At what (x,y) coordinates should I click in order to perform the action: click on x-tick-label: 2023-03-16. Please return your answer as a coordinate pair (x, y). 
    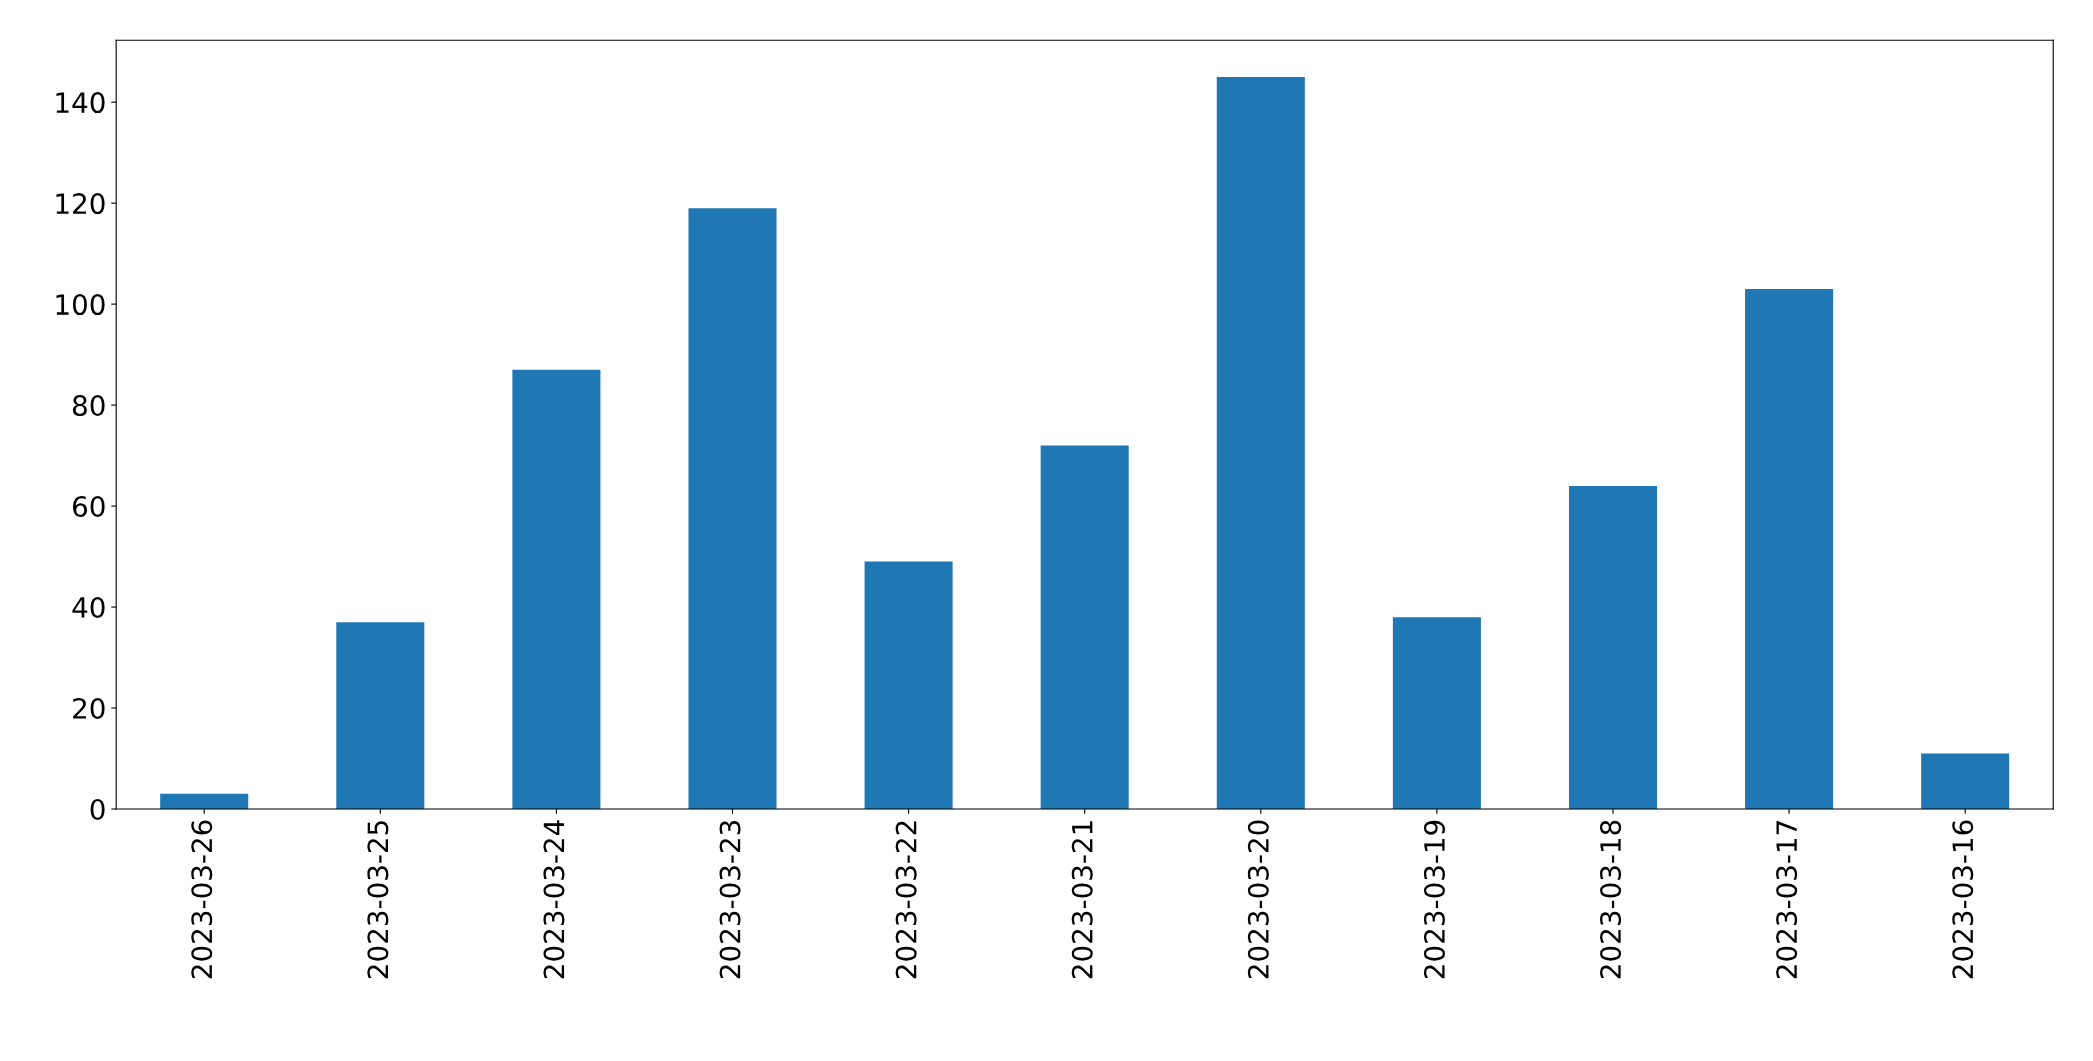
    Looking at the image, I should click on (1963, 899).